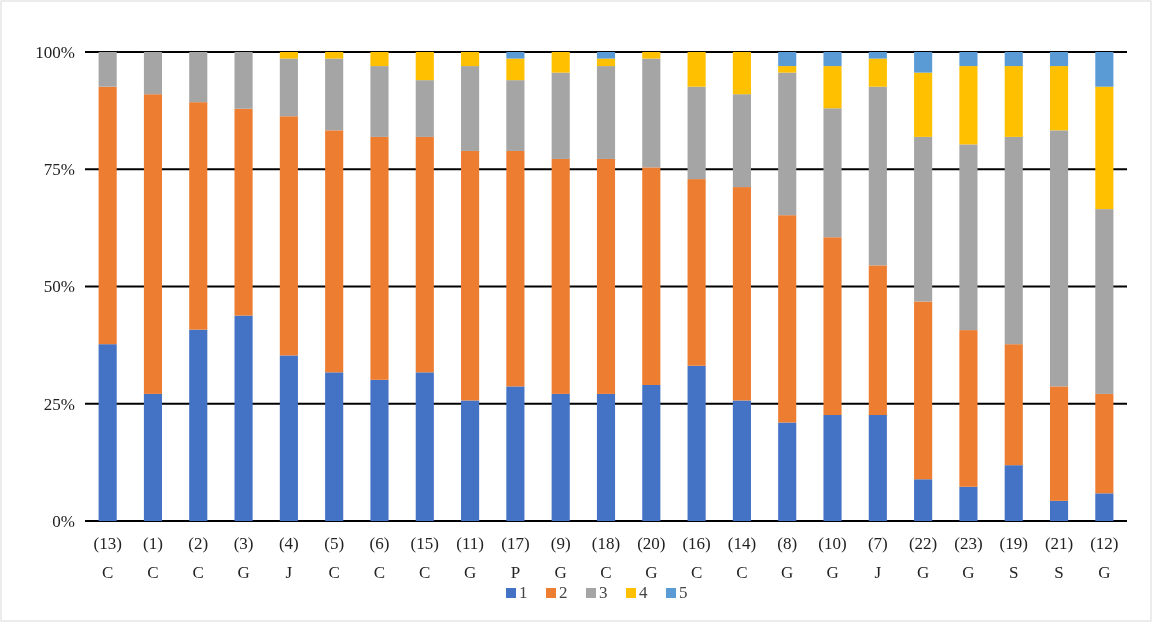 The height and width of the screenshot is (630, 1157). I want to click on x-tick-label: (7) J, so click(877, 558).